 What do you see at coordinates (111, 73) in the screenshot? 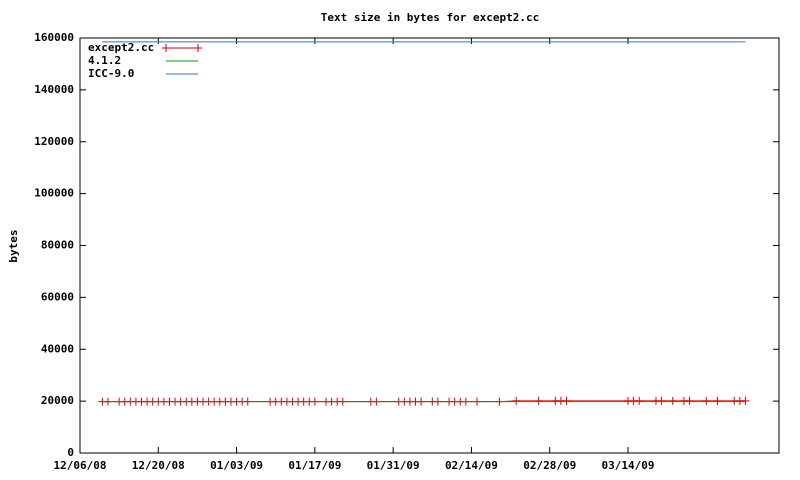
I see `legend-label: ICC-9.0` at bounding box center [111, 73].